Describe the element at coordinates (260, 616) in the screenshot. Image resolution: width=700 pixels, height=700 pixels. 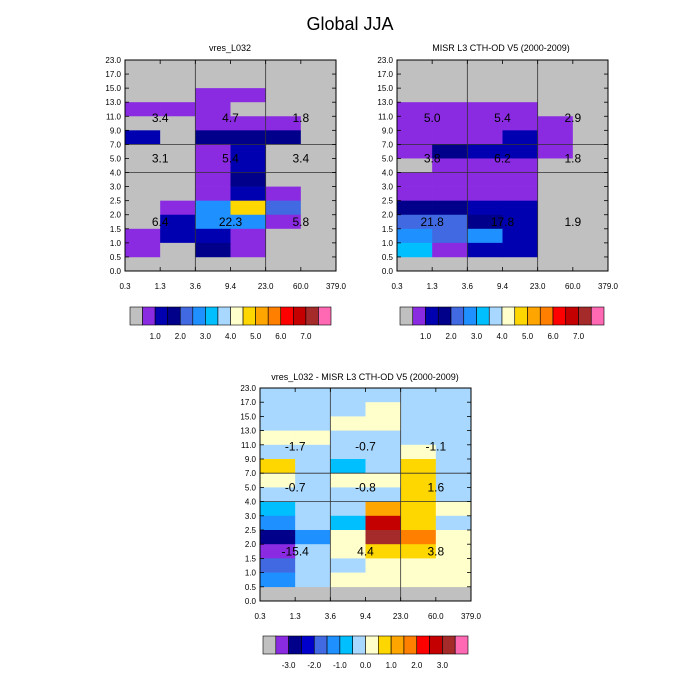
I see `x-tick-label: 0.3` at that location.